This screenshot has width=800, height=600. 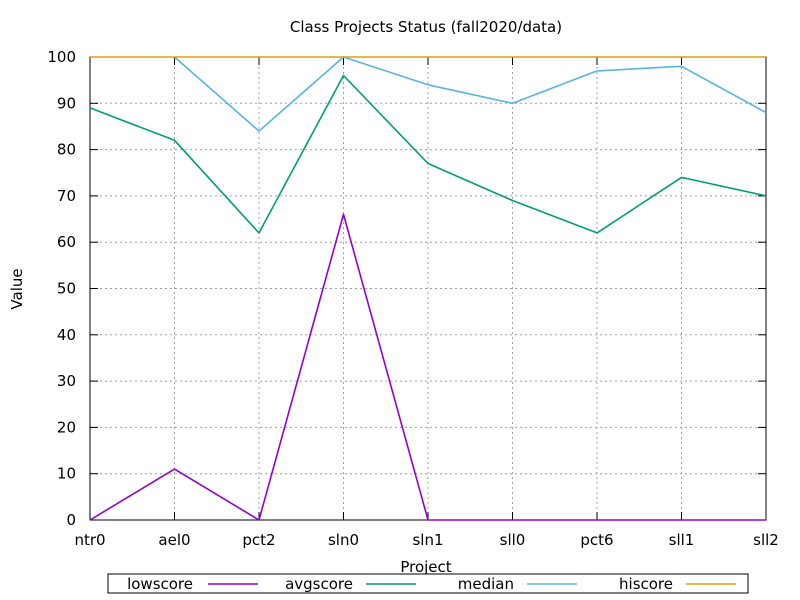 I want to click on series-line-median, so click(x=470, y=94).